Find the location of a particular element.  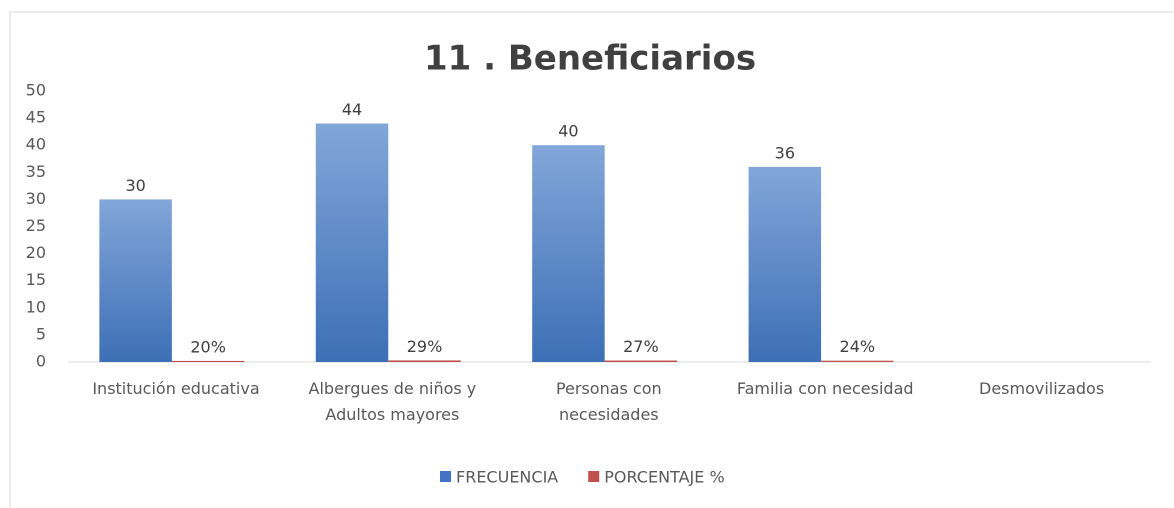

data-label: 40 is located at coordinates (568, 131).